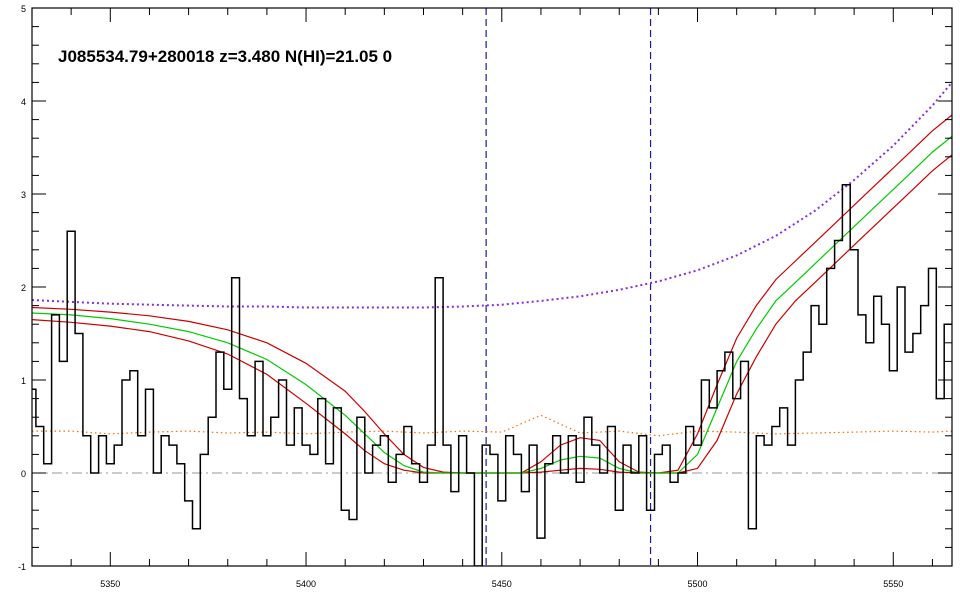  I want to click on y-tick-label: 2, so click(23, 288).